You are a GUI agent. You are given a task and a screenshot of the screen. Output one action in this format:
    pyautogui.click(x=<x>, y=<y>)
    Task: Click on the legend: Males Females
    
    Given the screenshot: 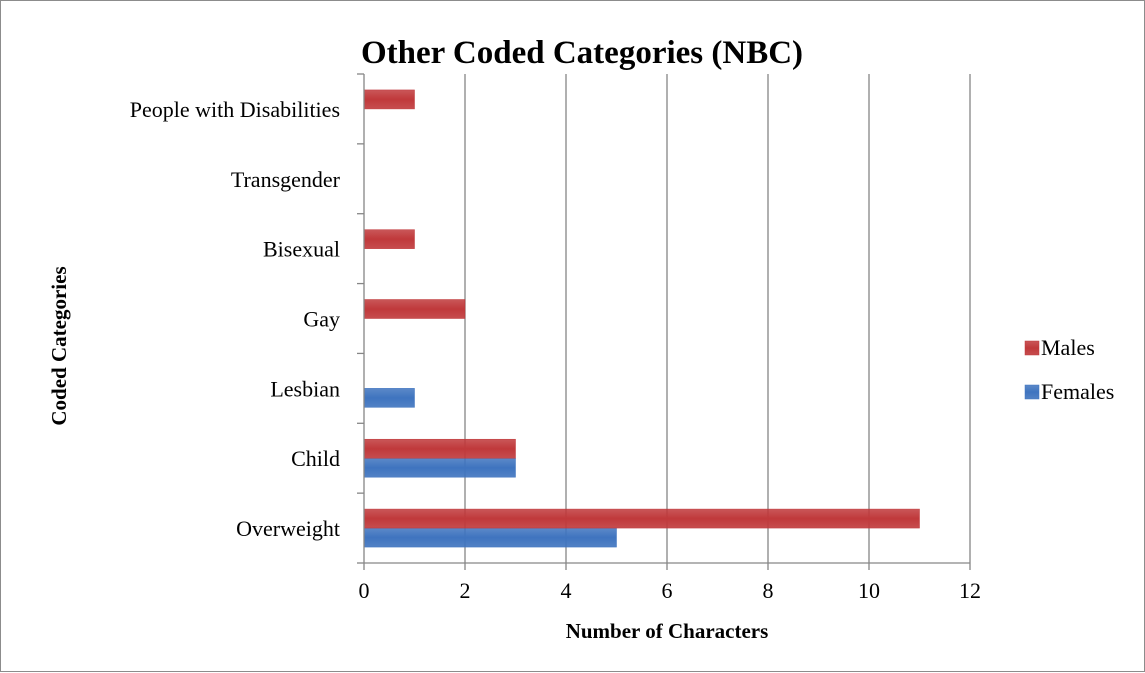 What is the action you would take?
    pyautogui.click(x=1069, y=369)
    